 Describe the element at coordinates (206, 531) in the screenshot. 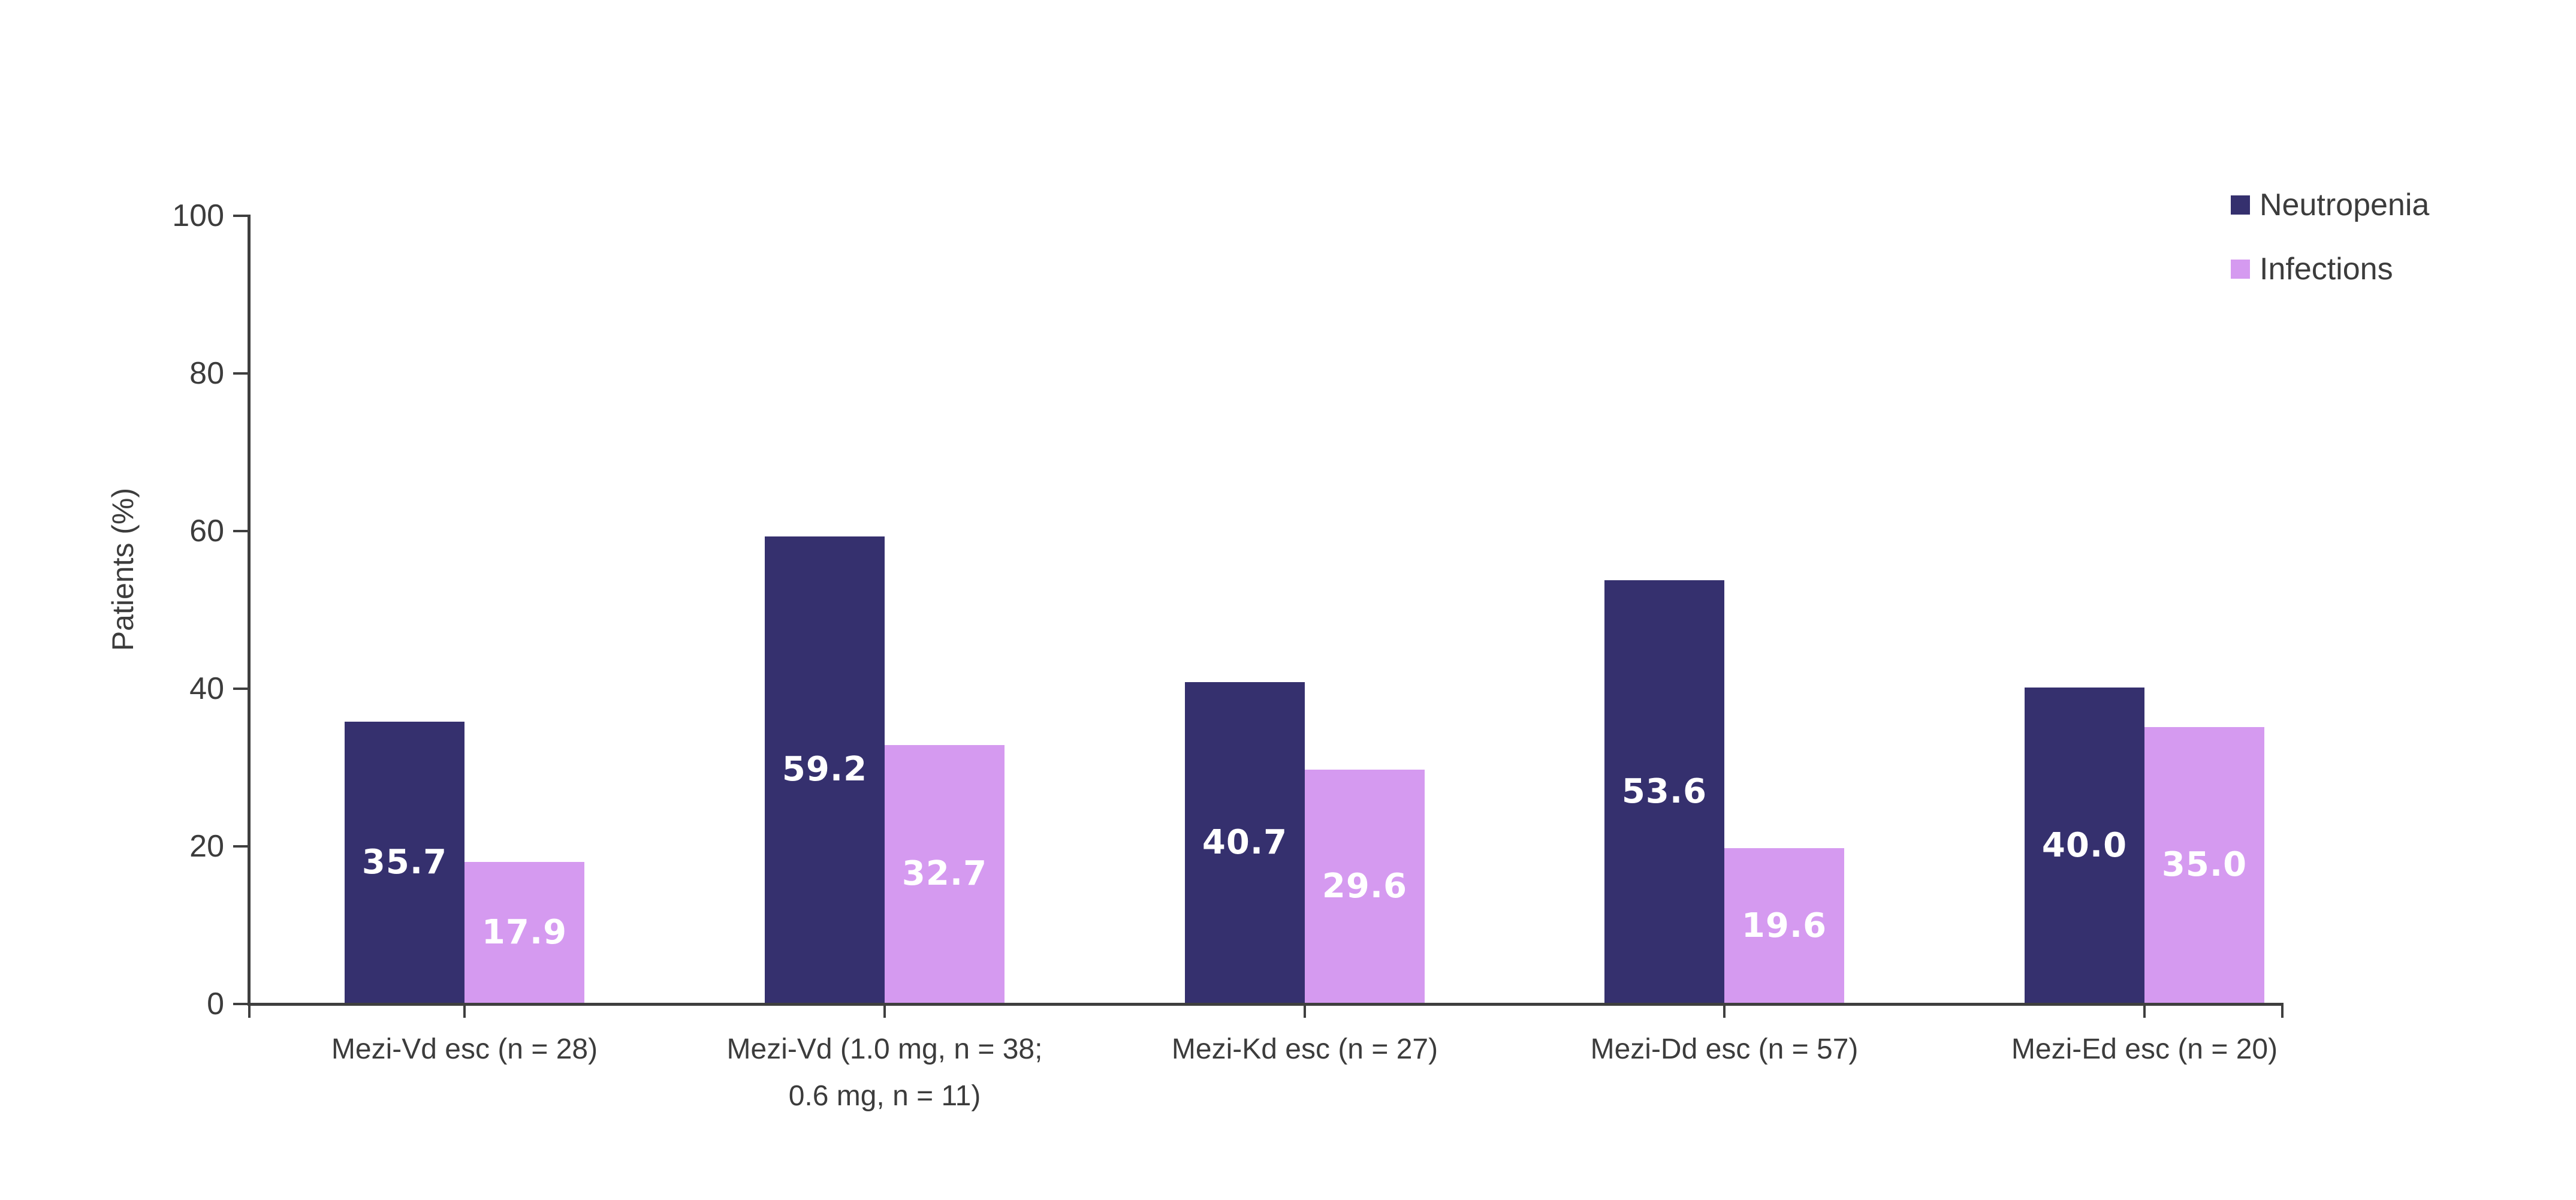

I see `y-tick-label: 60` at that location.